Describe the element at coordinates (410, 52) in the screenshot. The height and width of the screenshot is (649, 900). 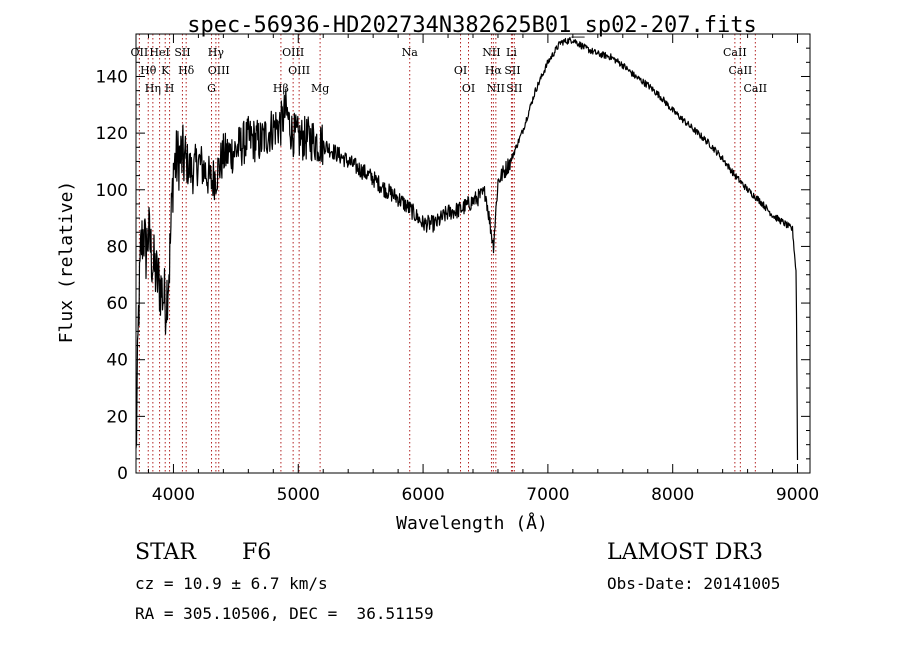
I see `line-marker-label: Na` at that location.